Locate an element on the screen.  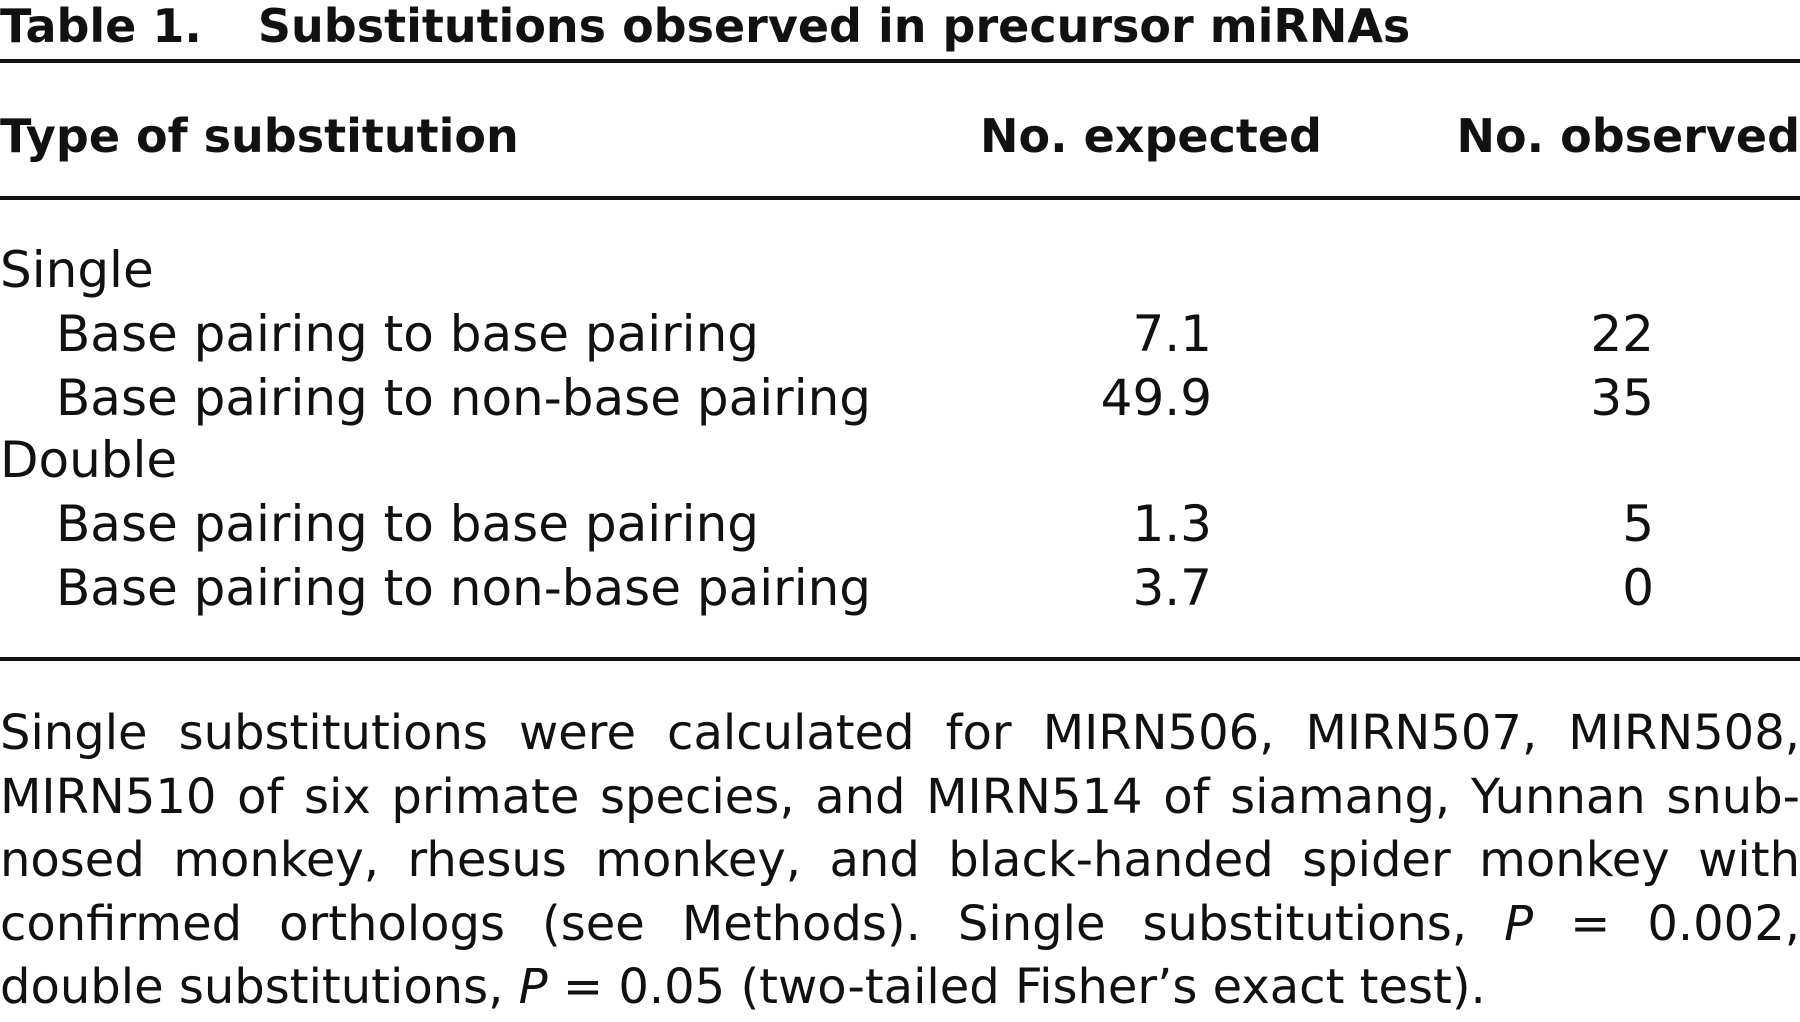
row-expected: 1.3 is located at coordinates (1172, 524).